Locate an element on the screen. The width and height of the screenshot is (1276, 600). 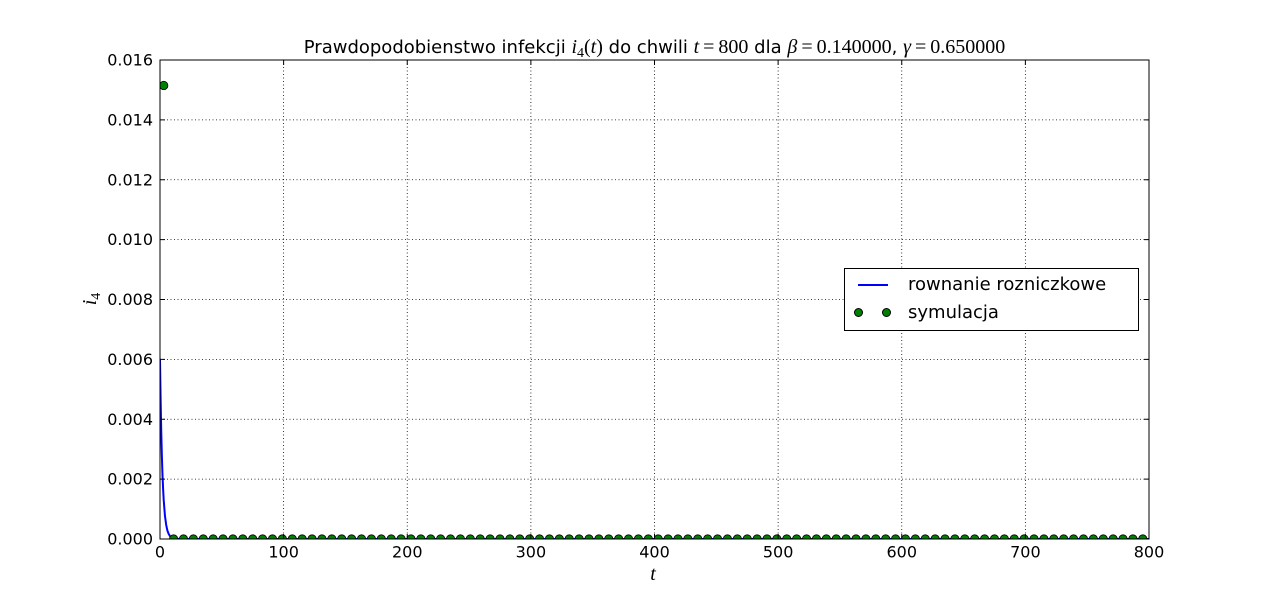
legend-label-ode: rownanie rozniczkowe is located at coordinates (1007, 284).